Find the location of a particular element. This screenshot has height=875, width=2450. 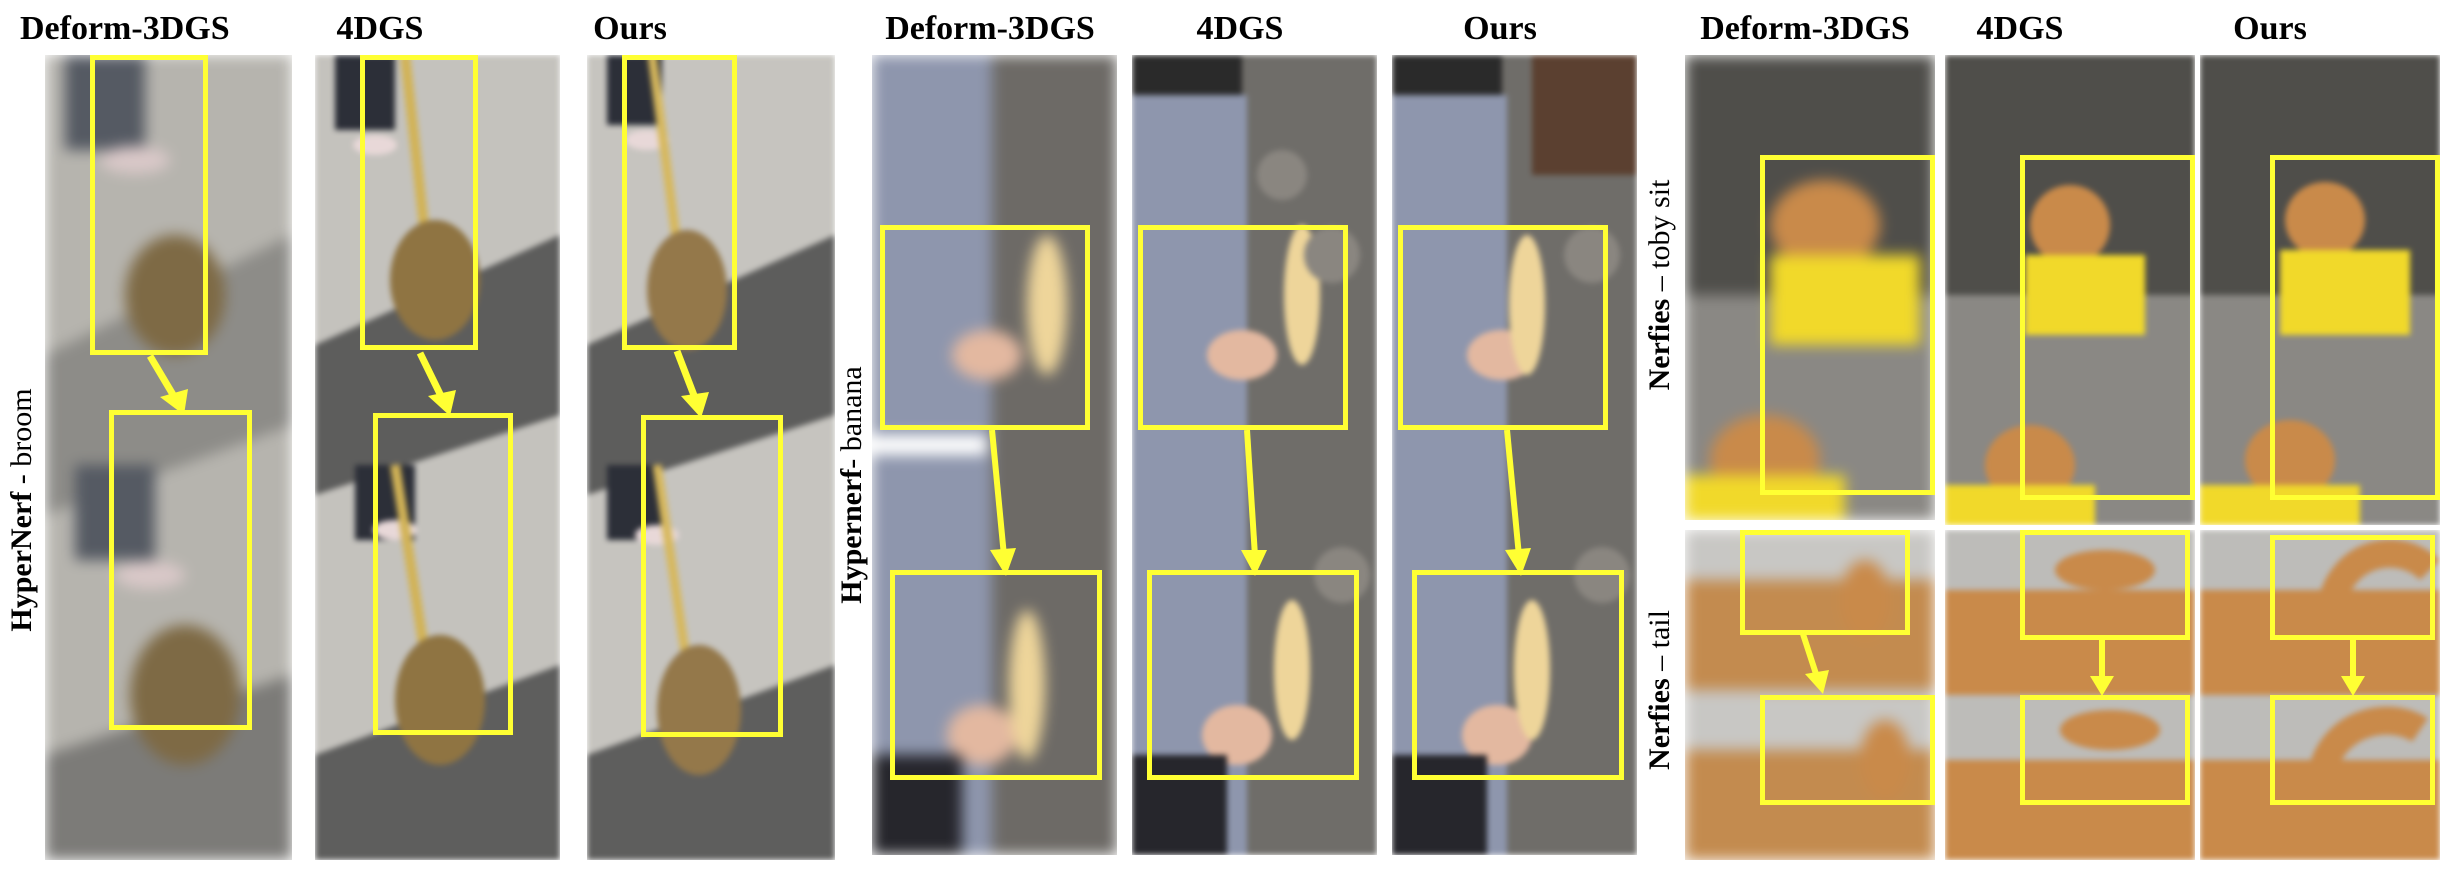

row-label-nerfies-tail: Nerfies – tail is located at coordinates (1660, 690).